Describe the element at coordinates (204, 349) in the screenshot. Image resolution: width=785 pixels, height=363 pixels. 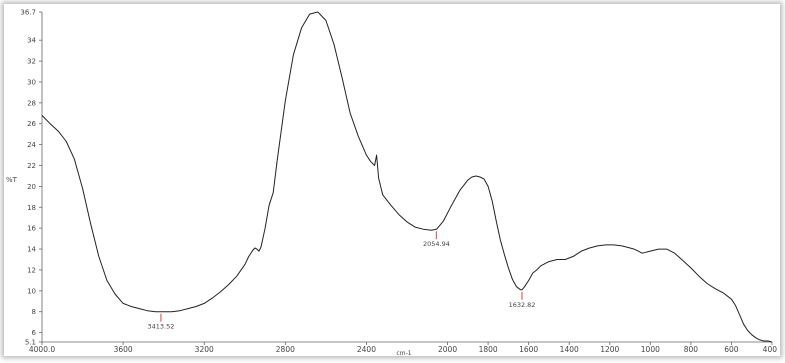
I see `x-tick-label: 3200` at that location.